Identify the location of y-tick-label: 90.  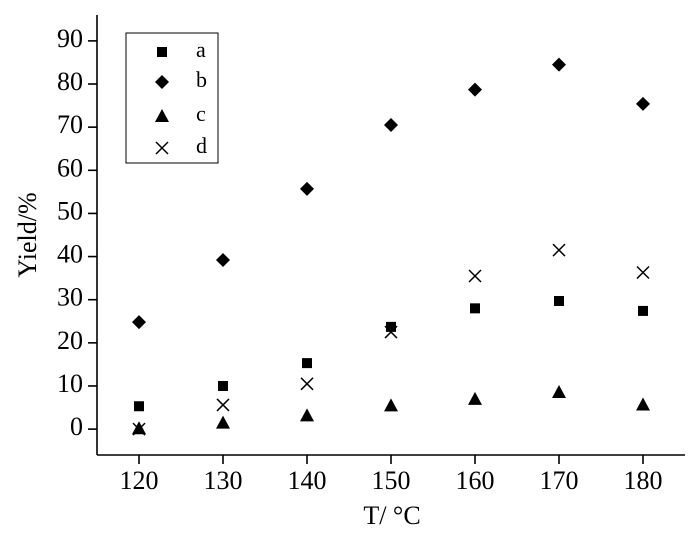
(70, 38).